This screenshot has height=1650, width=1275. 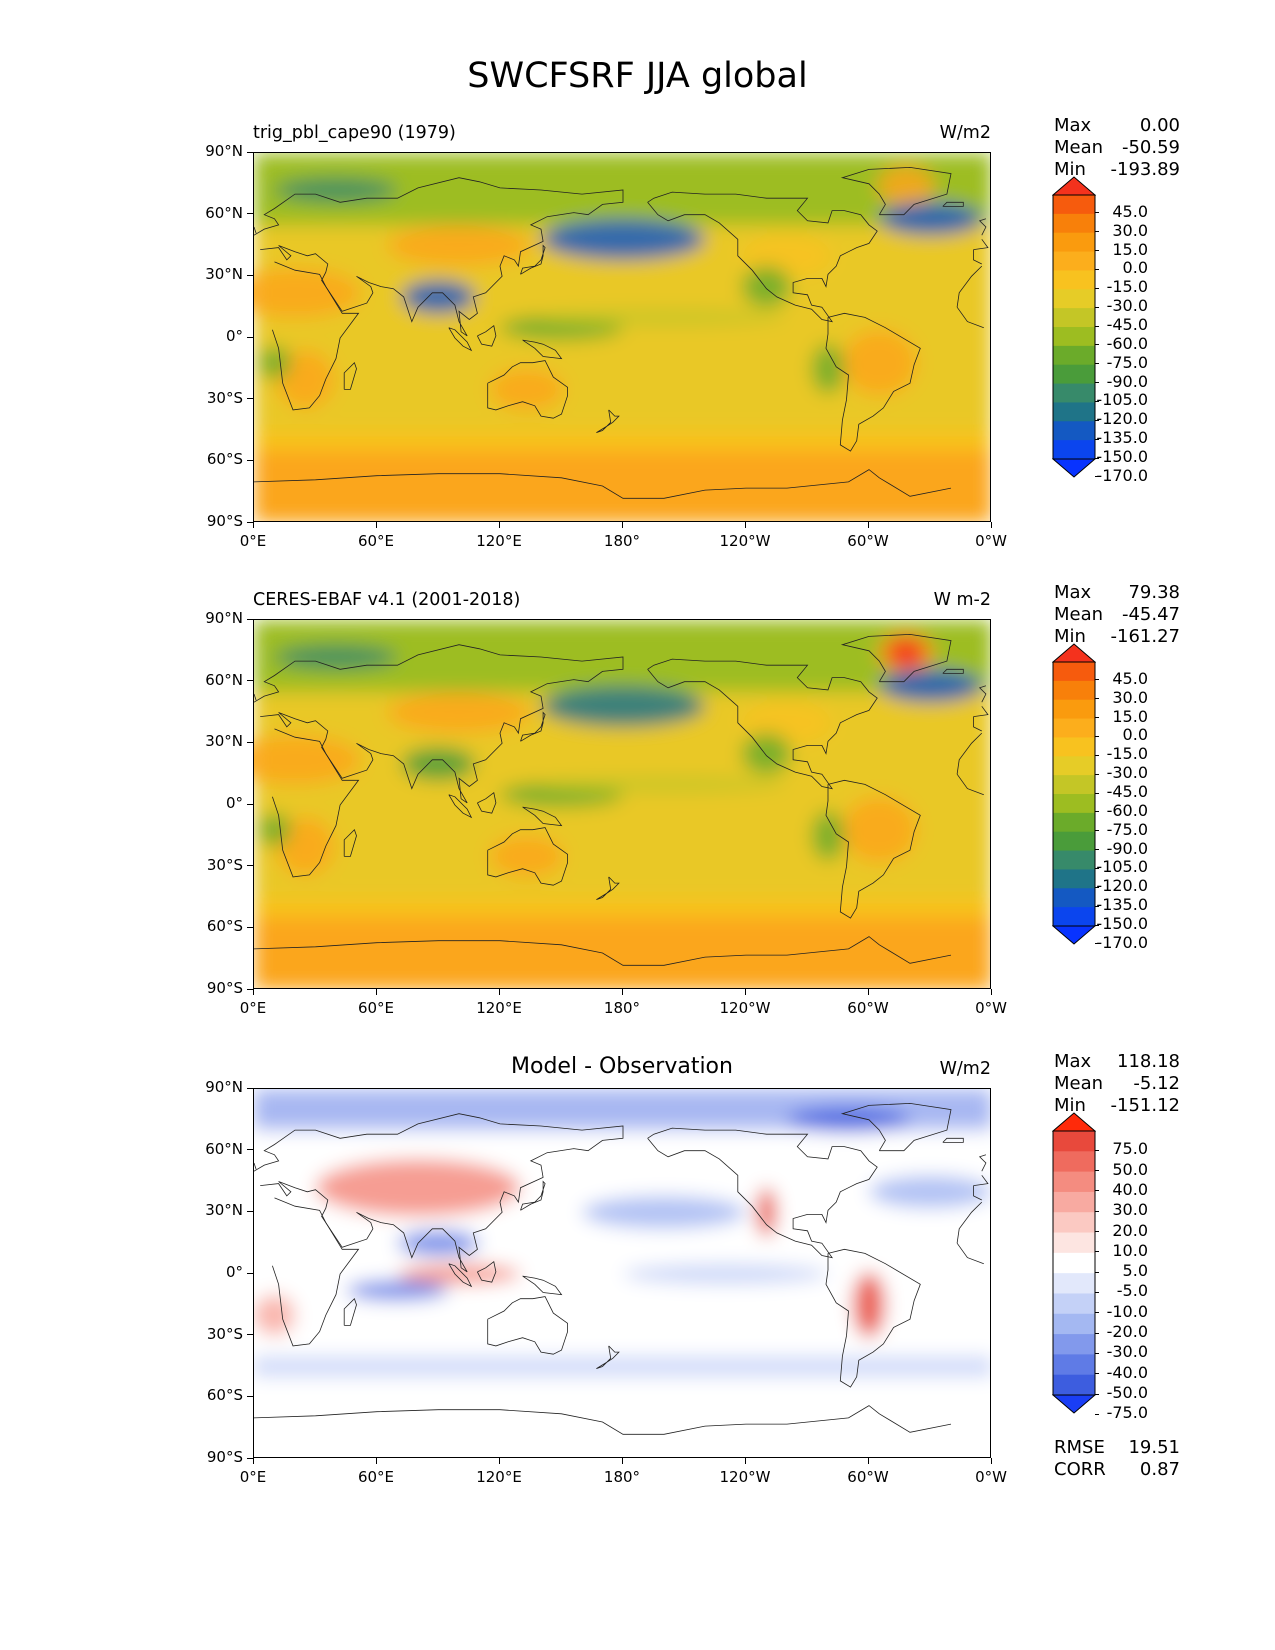 I want to click on stat-value: 118.18, so click(x=1148, y=1061).